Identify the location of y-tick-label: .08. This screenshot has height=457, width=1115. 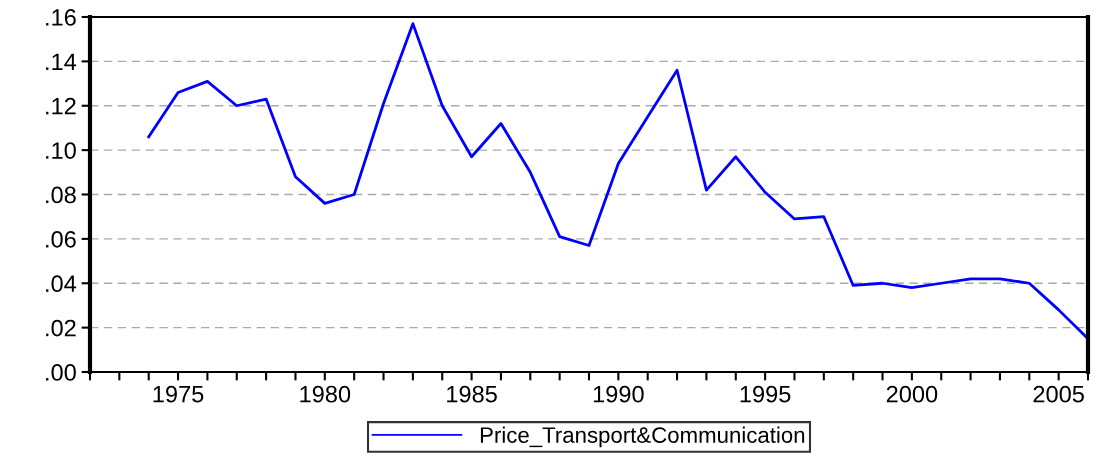
(61, 195).